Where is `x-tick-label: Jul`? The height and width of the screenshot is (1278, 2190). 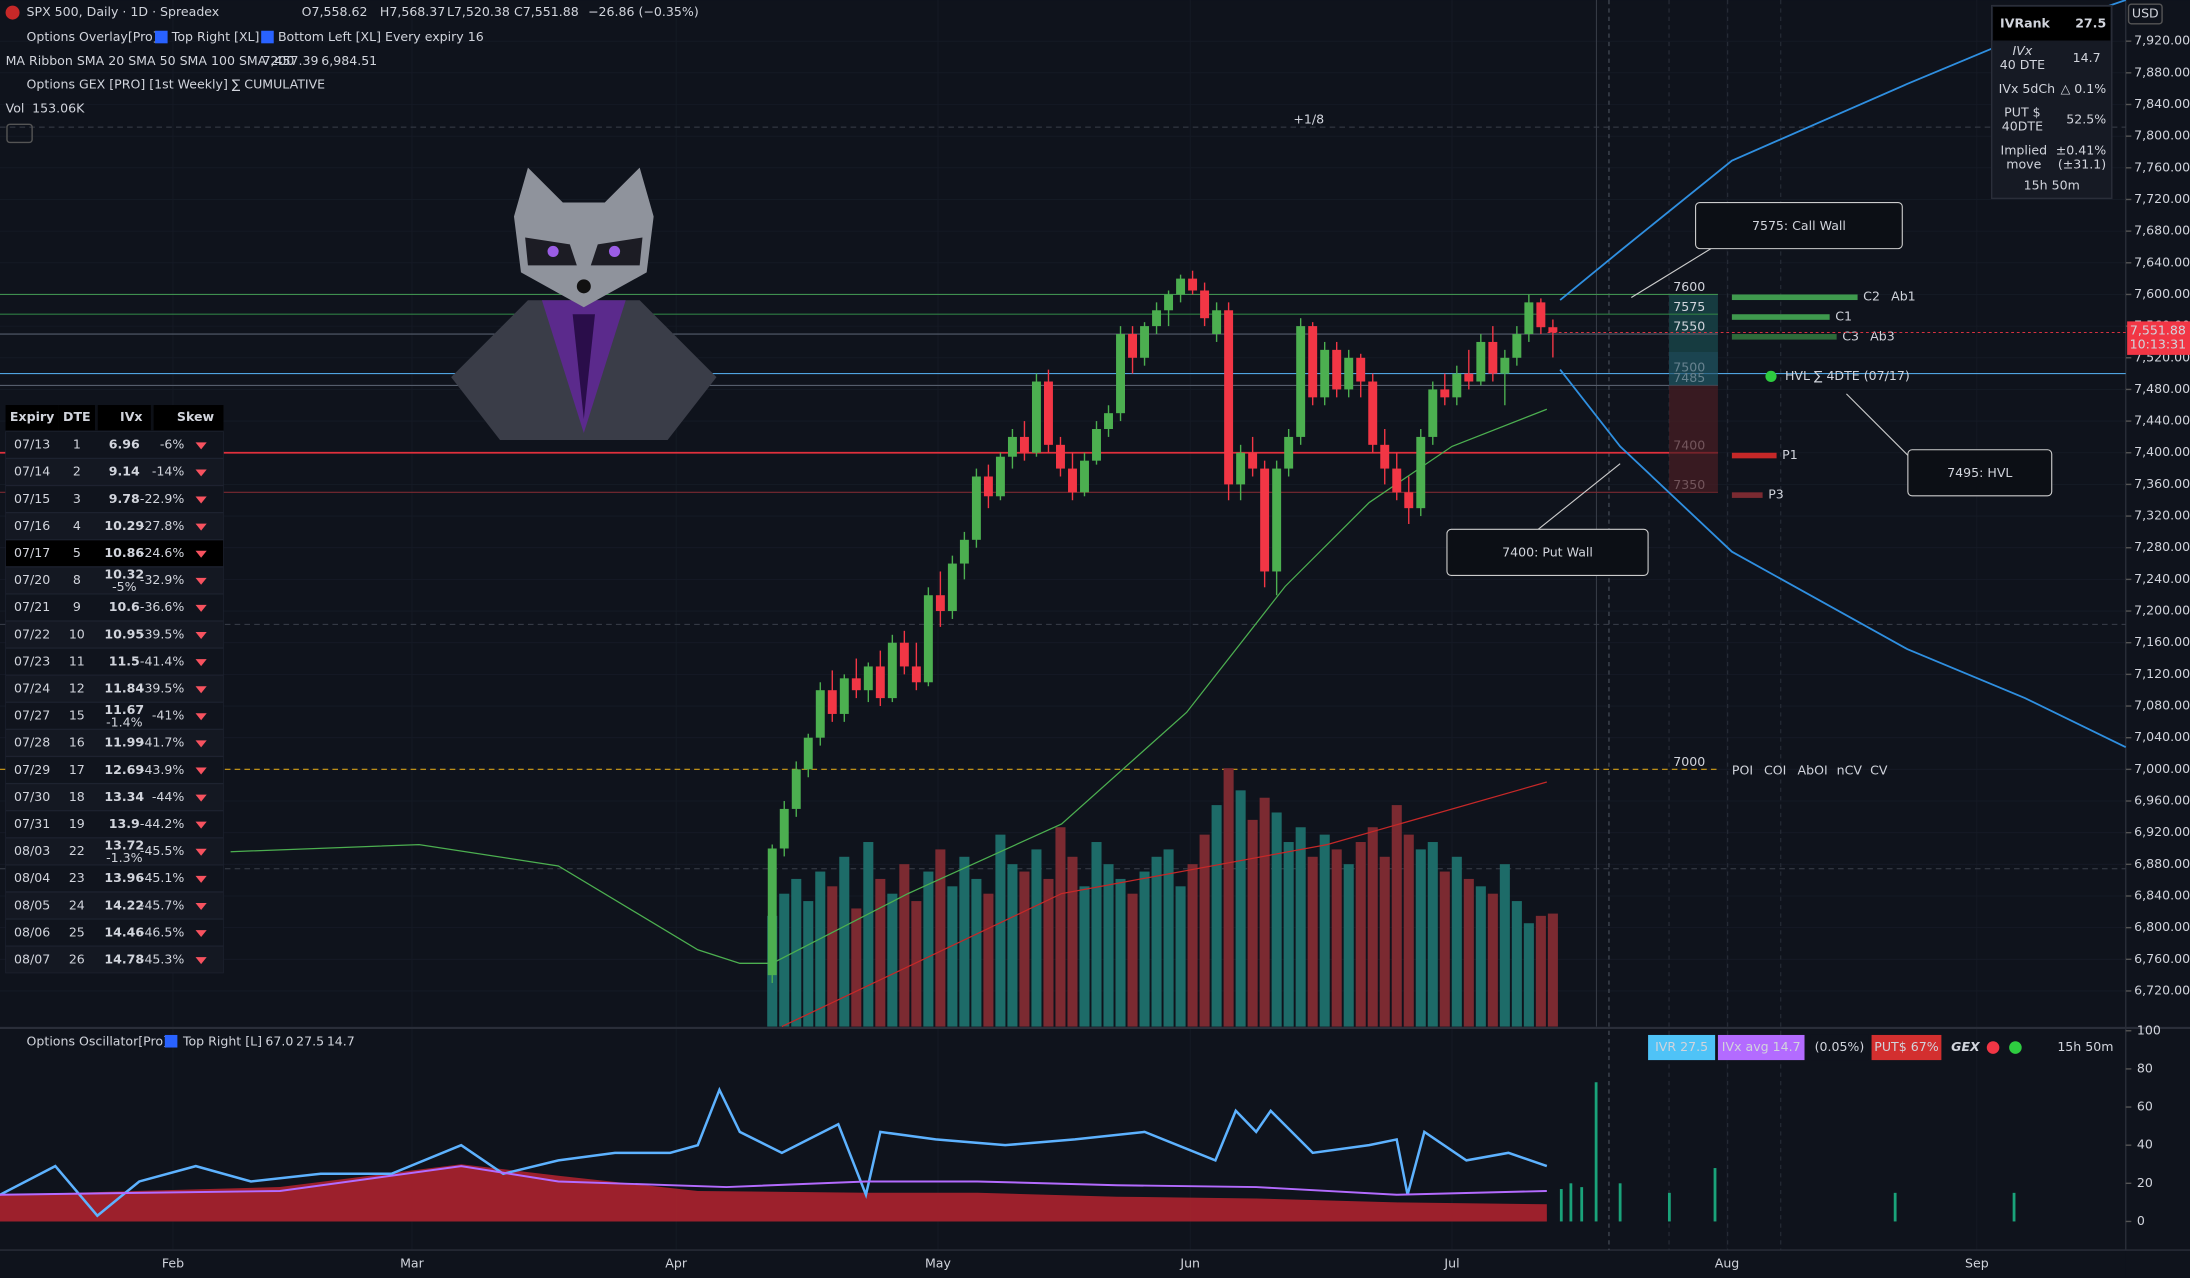
x-tick-label: Jul is located at coordinates (1451, 1263).